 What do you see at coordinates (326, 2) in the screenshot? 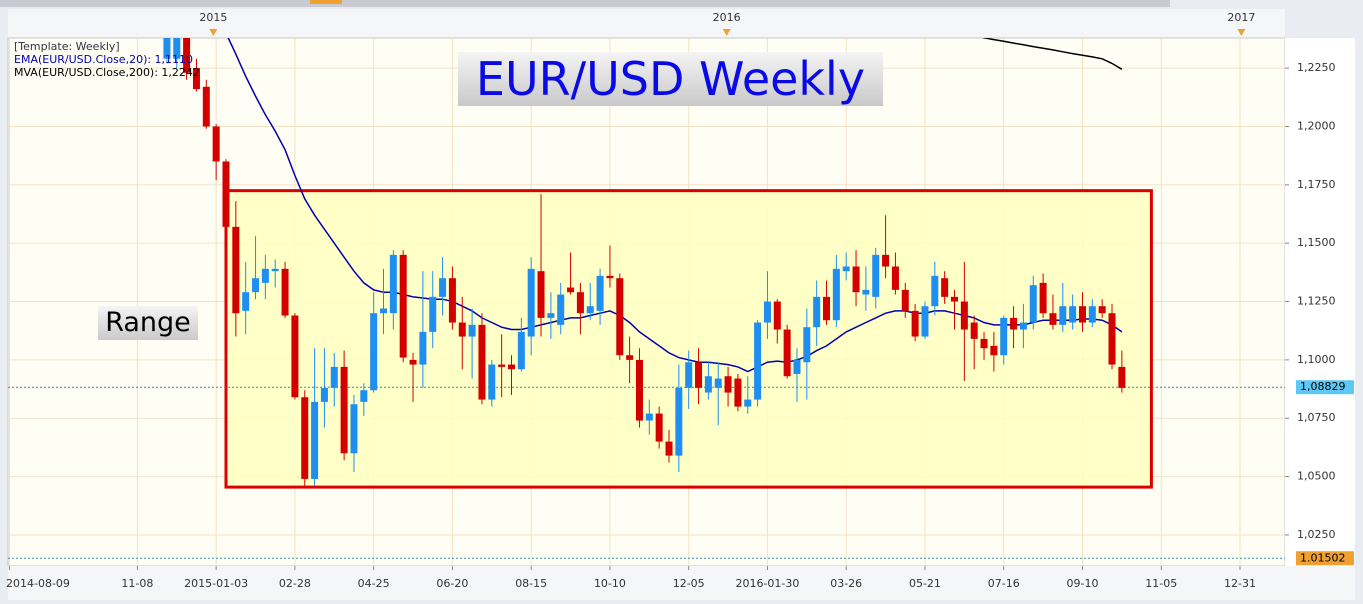
I see `scroll-thumb` at bounding box center [326, 2].